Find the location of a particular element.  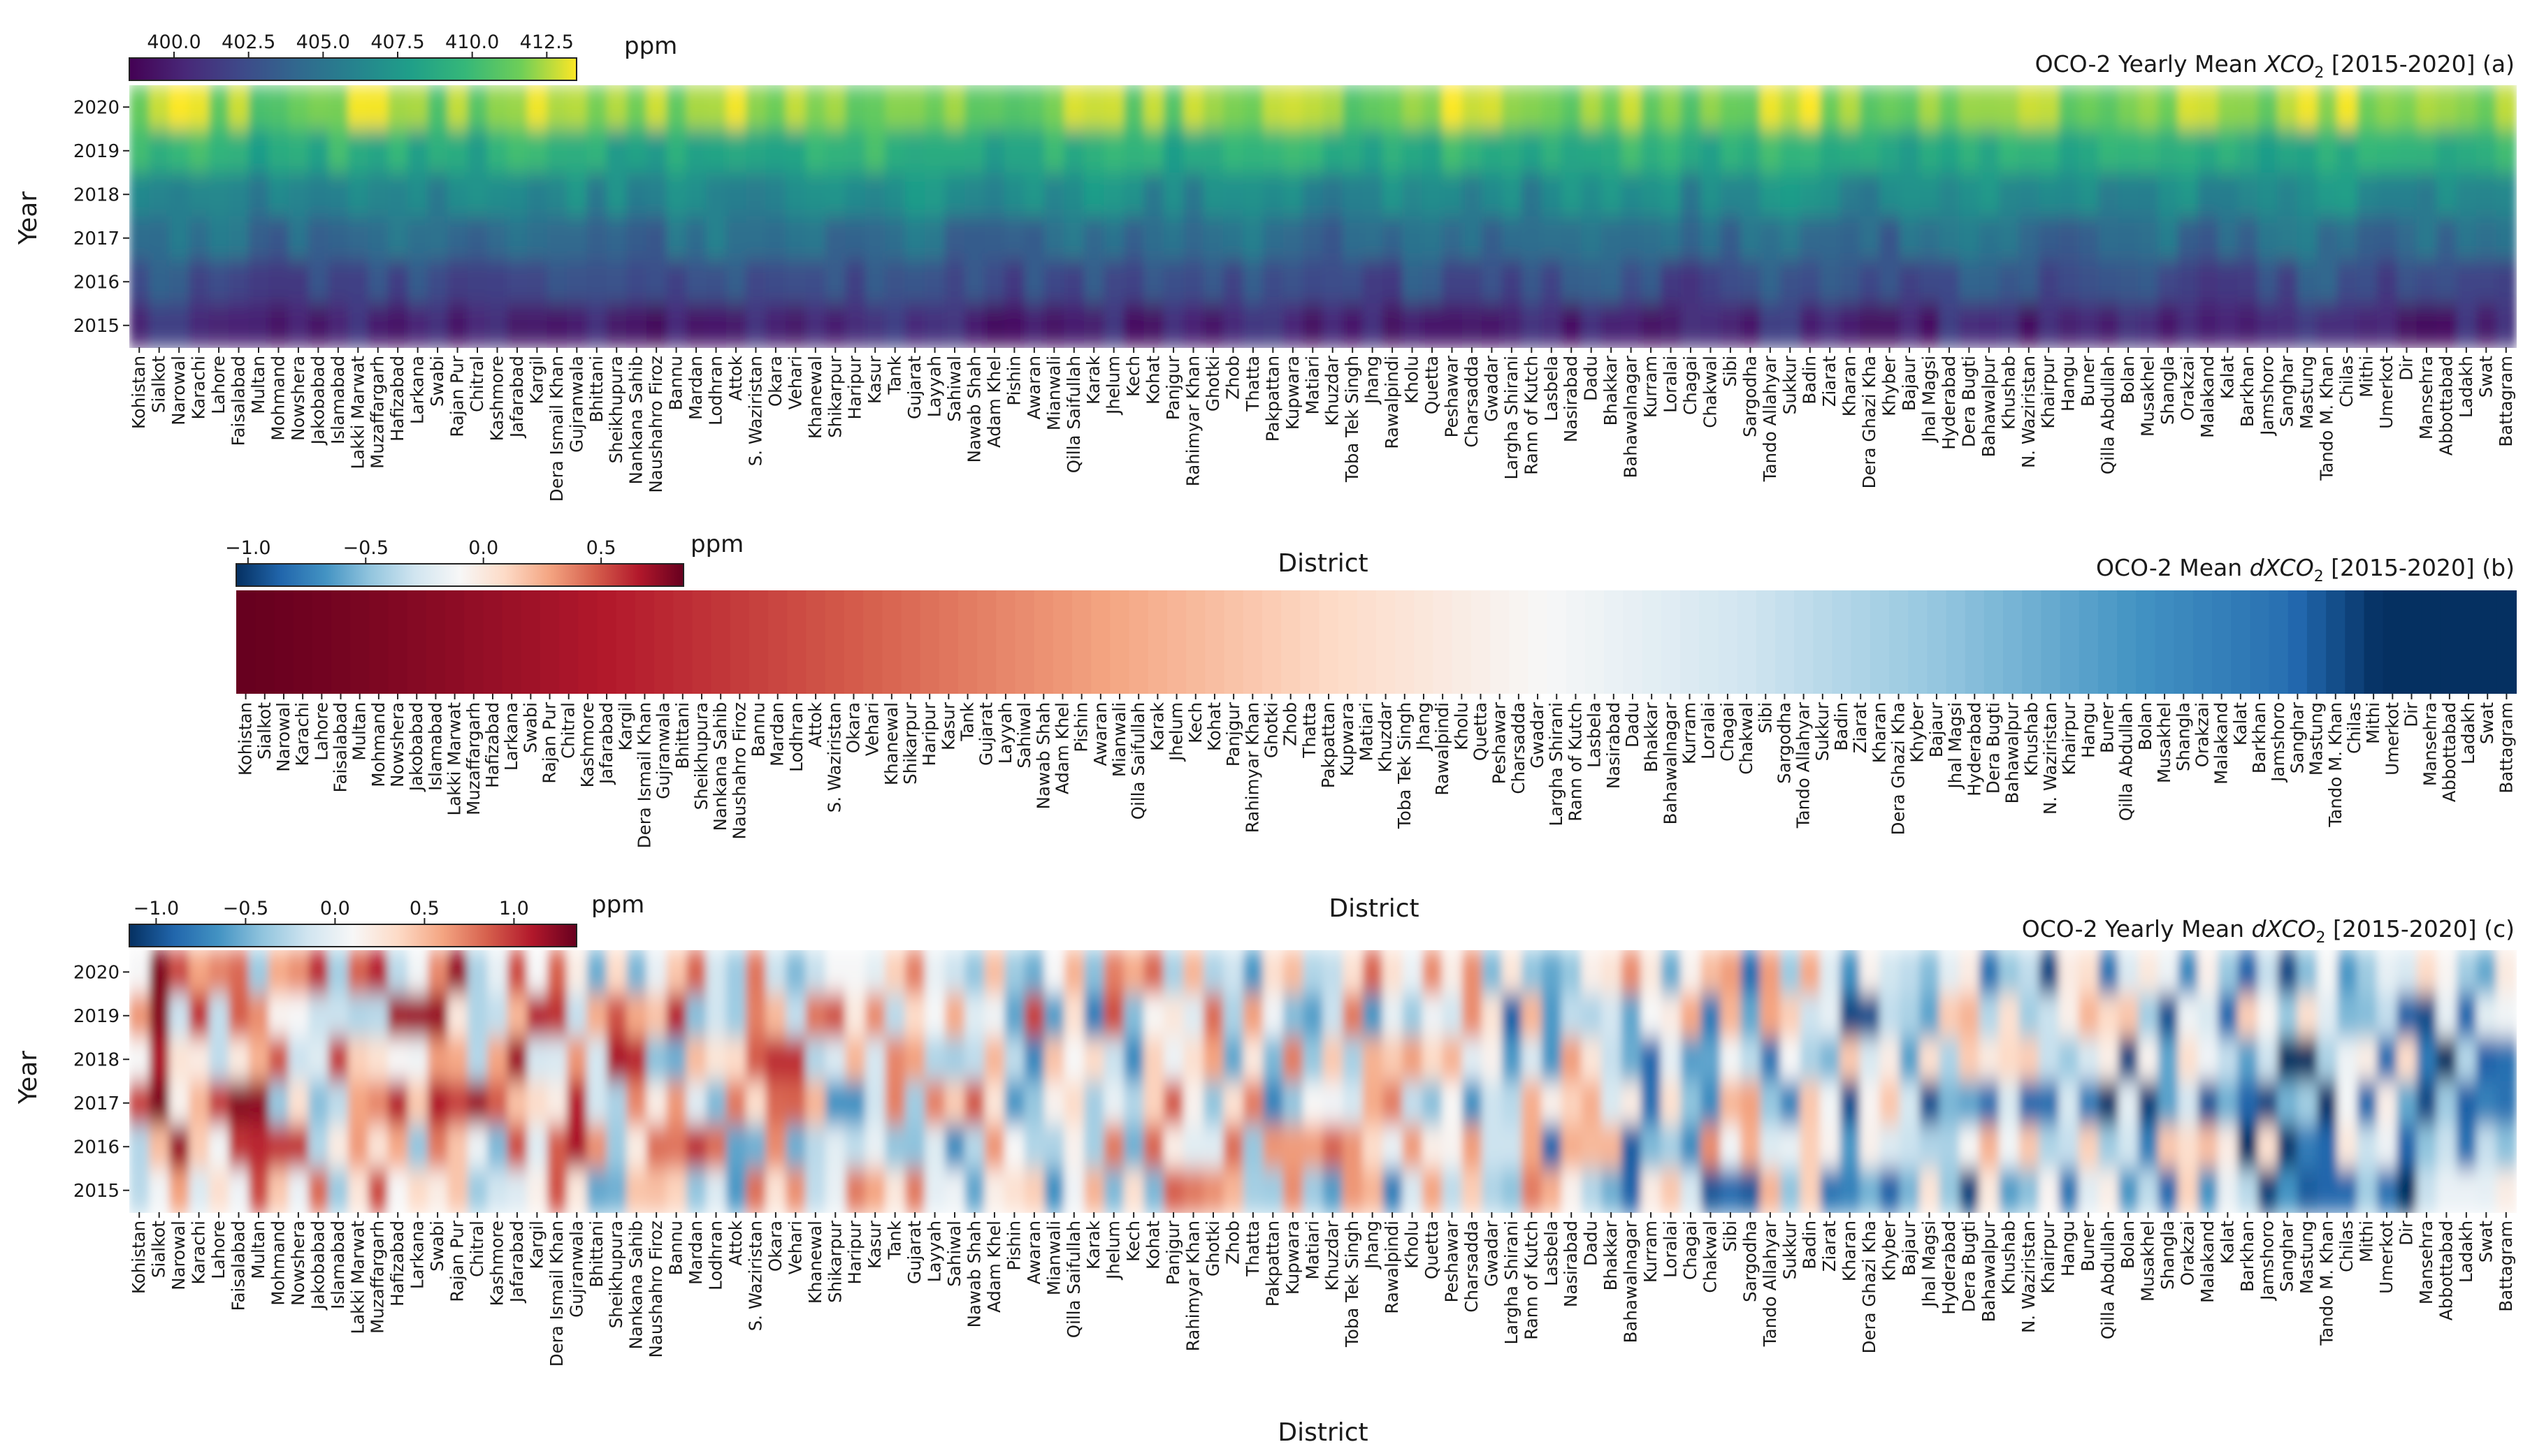

district-tick-label: Naushahro Firoz is located at coordinates (656, 424).